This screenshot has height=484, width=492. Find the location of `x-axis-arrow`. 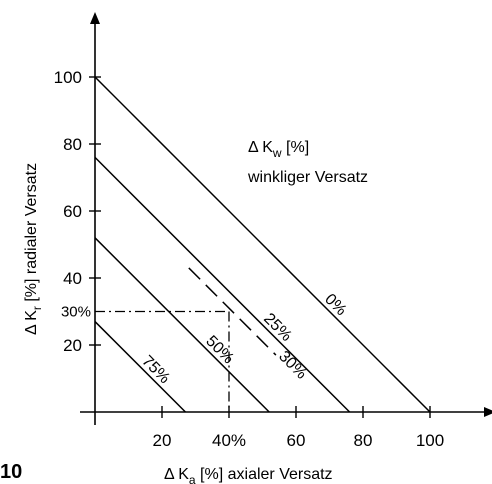

x-axis-arrow is located at coordinates (488, 412).